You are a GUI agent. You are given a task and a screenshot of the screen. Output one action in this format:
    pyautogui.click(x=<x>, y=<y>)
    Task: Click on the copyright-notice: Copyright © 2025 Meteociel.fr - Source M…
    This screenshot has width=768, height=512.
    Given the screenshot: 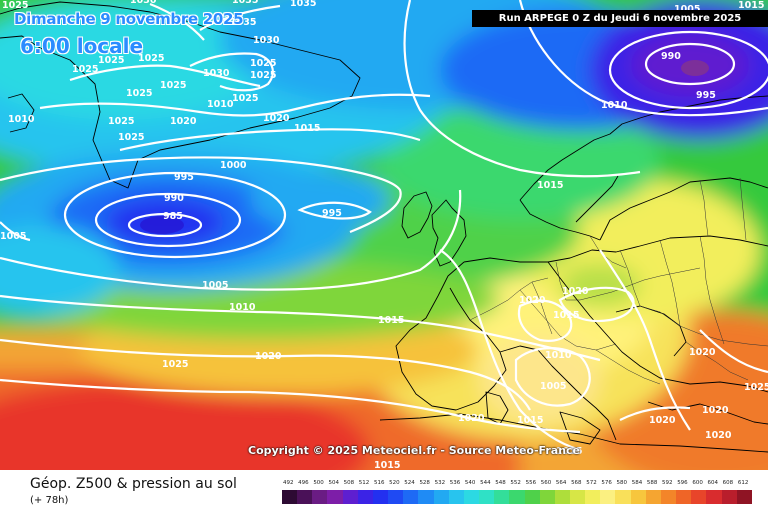 What is the action you would take?
    pyautogui.click(x=414, y=450)
    